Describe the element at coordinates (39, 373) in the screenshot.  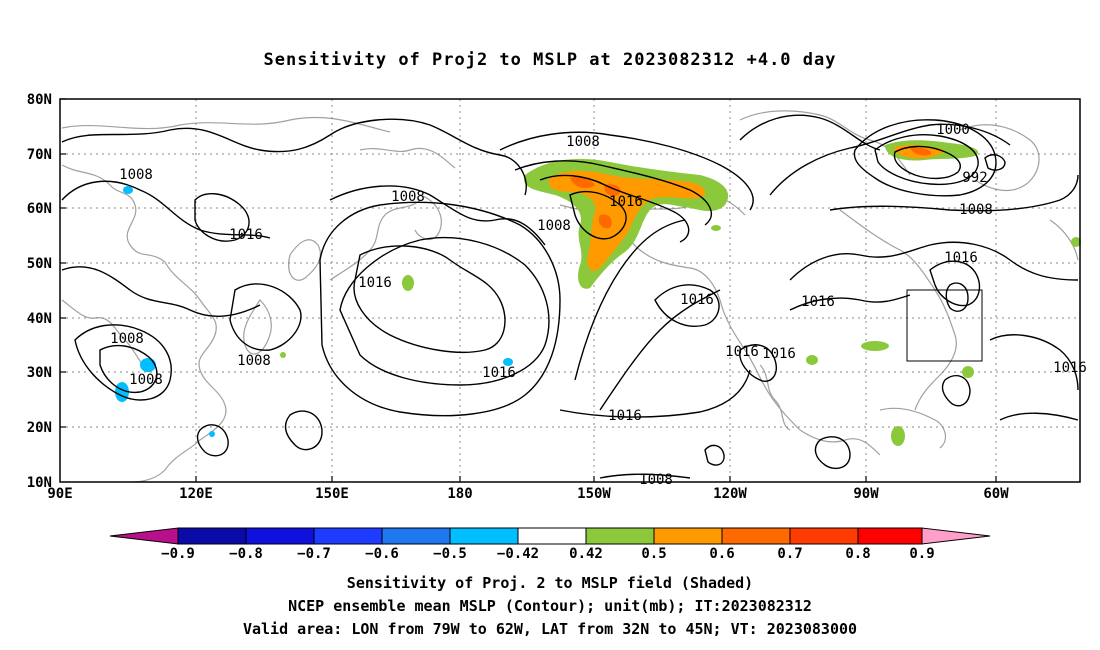
I see `lat-label-30n: 30N` at that location.